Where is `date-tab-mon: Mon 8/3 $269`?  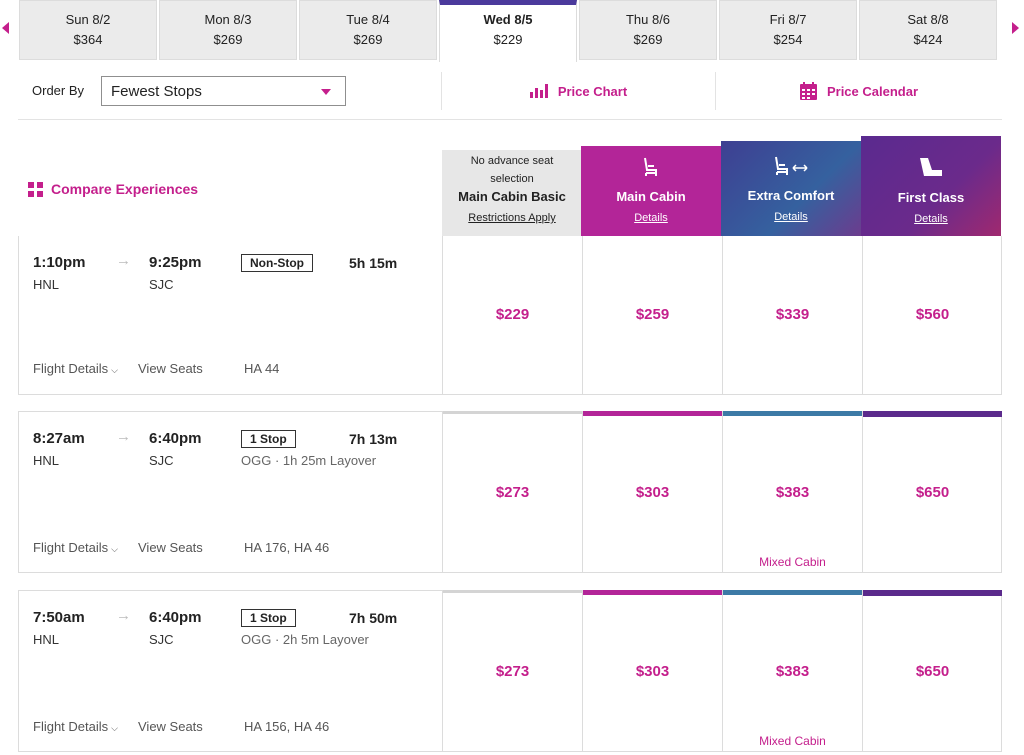 date-tab-mon: Mon 8/3 $269 is located at coordinates (228, 30).